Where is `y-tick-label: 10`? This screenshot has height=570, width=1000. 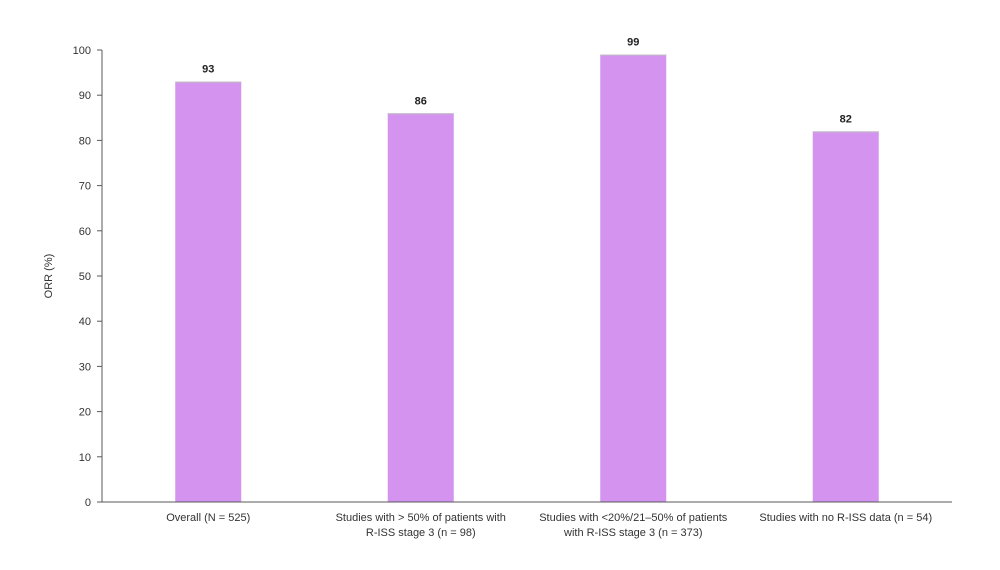 y-tick-label: 10 is located at coordinates (85, 458).